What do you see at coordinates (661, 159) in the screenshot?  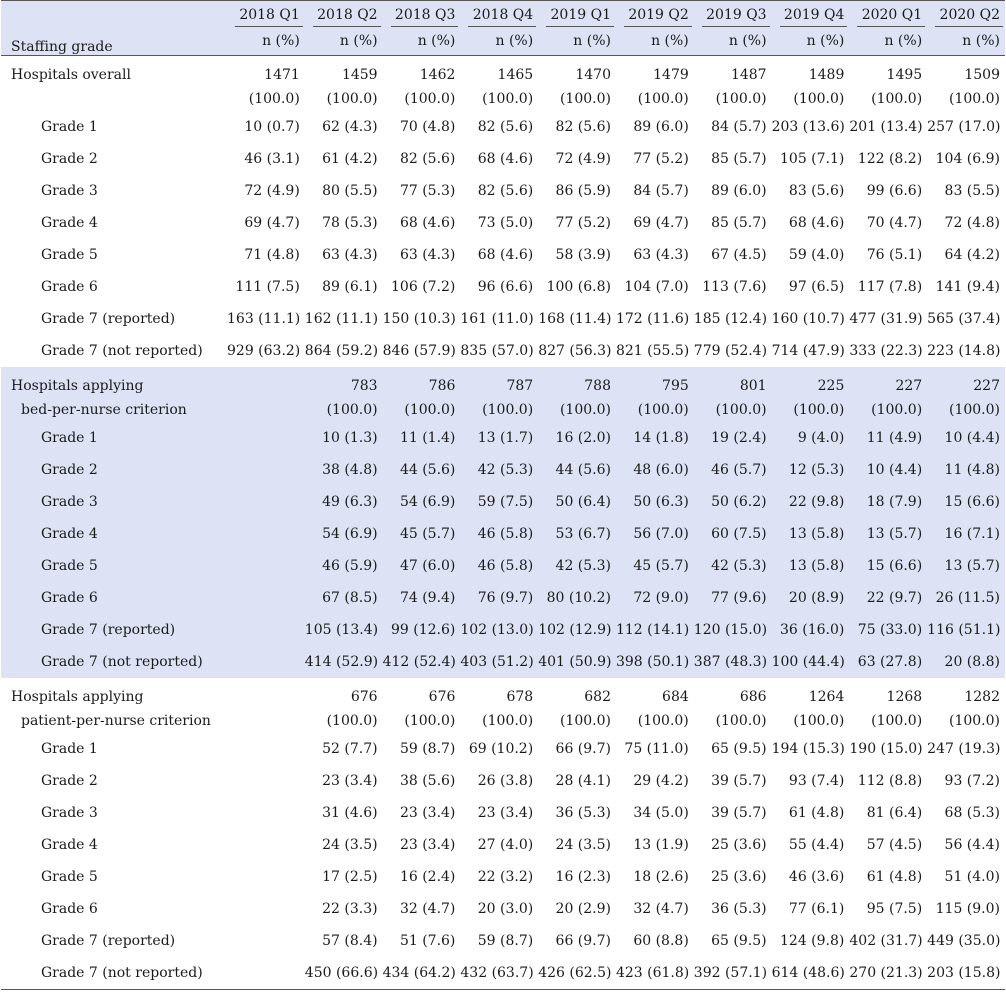 I see `value-cell: 77 (5.2)` at bounding box center [661, 159].